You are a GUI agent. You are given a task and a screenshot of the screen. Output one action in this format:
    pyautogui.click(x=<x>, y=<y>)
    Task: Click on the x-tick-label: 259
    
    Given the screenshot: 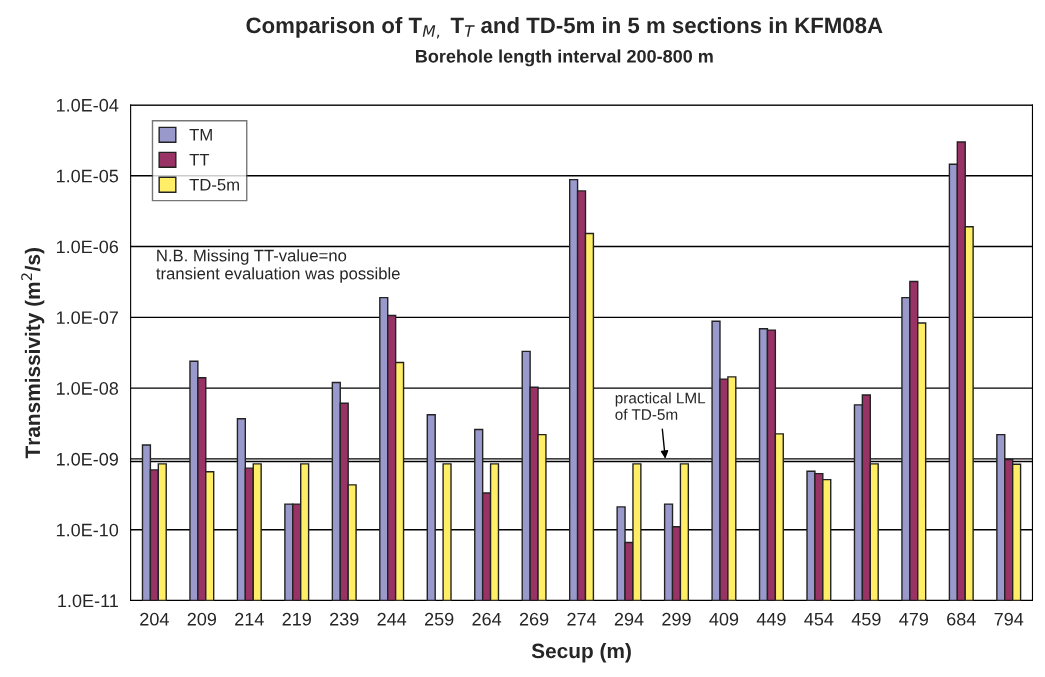 What is the action you would take?
    pyautogui.click(x=439, y=619)
    